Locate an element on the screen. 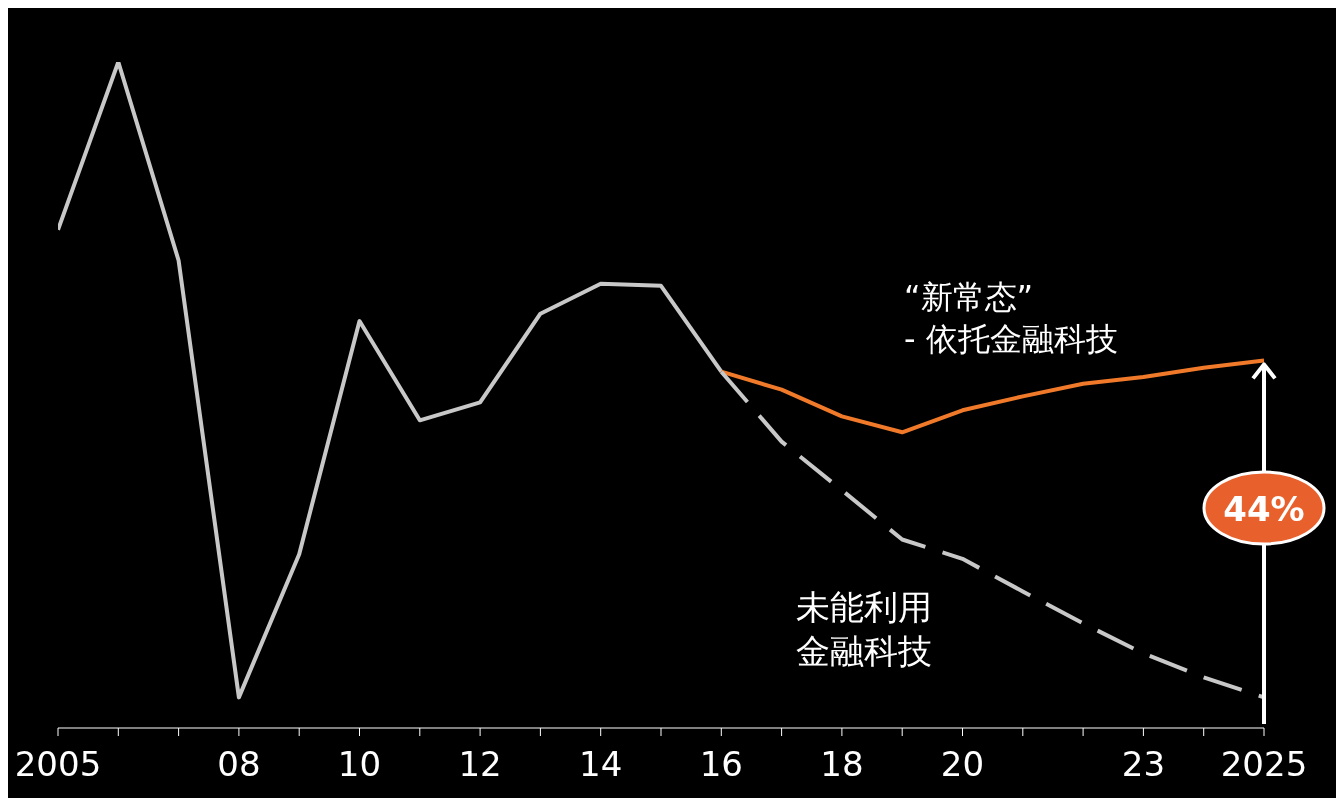 This screenshot has width=1344, height=805. x-tick-label: 2025 is located at coordinates (1264, 764).